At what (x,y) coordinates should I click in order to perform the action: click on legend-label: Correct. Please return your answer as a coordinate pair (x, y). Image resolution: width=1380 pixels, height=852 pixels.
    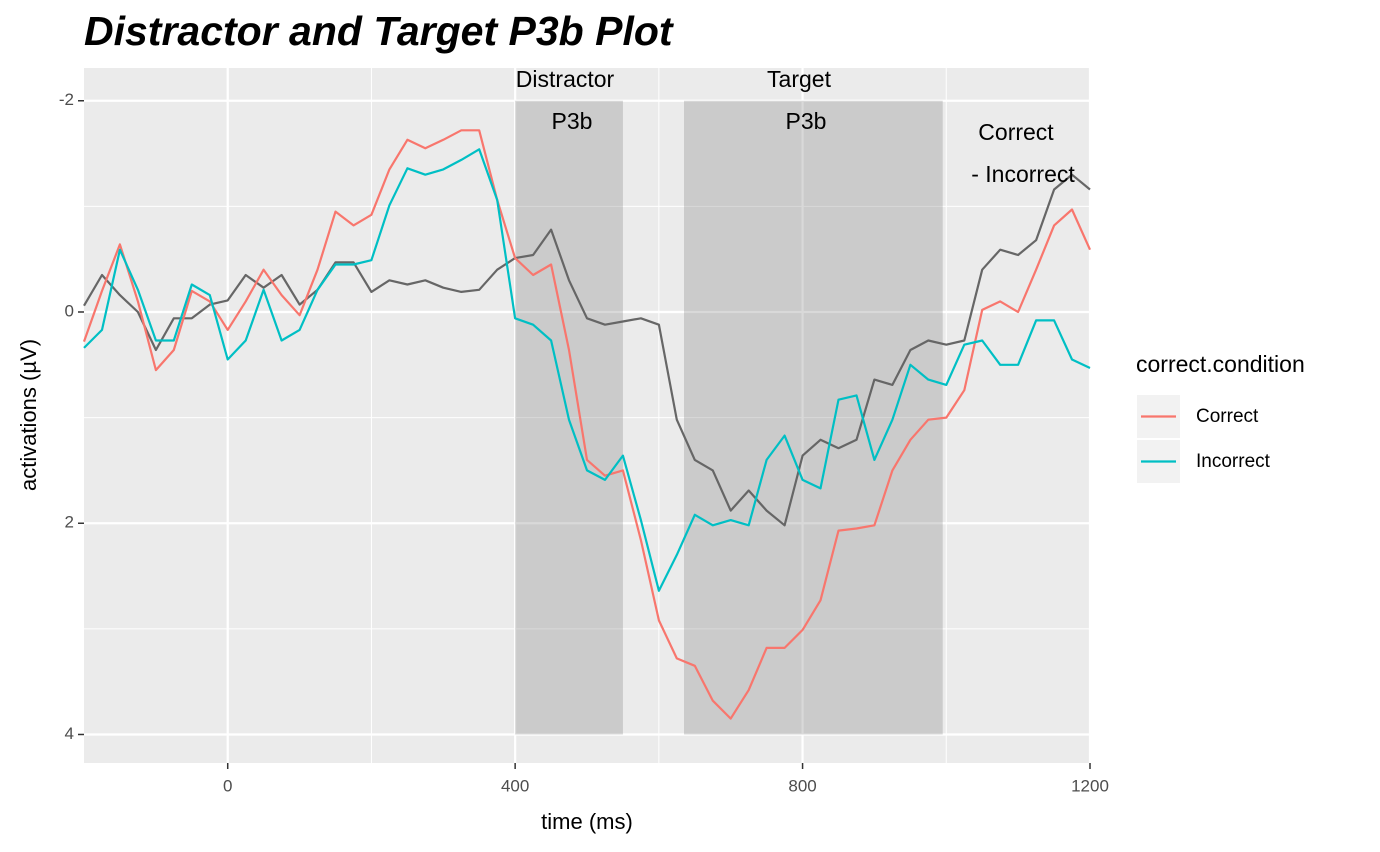
    Looking at the image, I should click on (1227, 416).